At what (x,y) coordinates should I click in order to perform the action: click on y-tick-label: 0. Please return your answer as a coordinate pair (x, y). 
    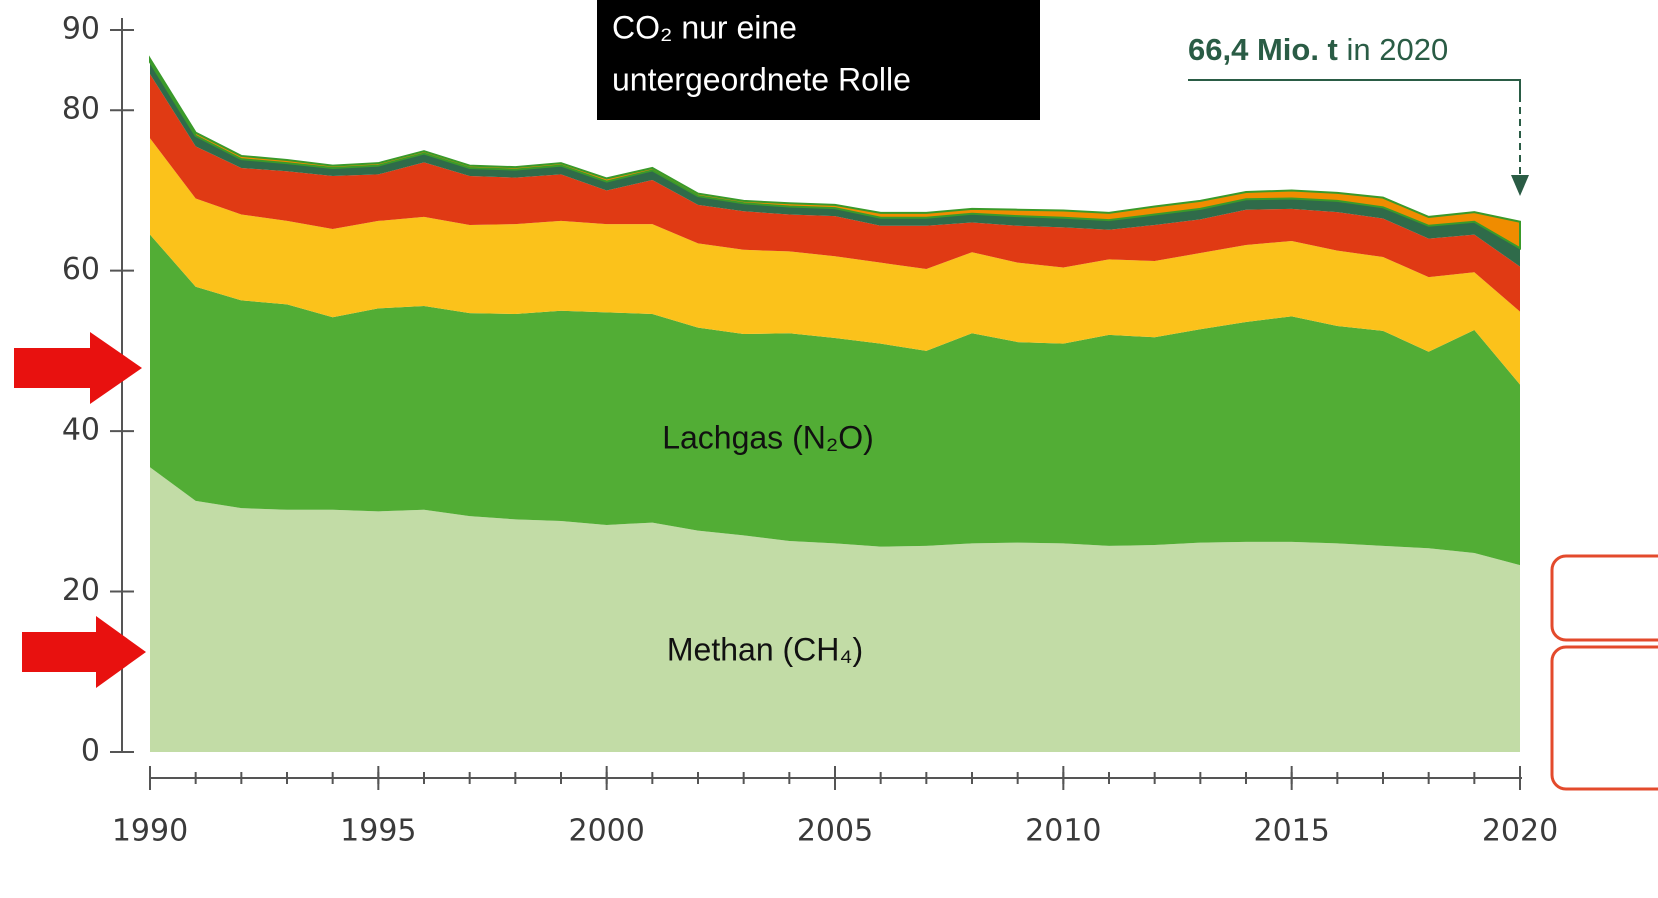
    Looking at the image, I should click on (90, 751).